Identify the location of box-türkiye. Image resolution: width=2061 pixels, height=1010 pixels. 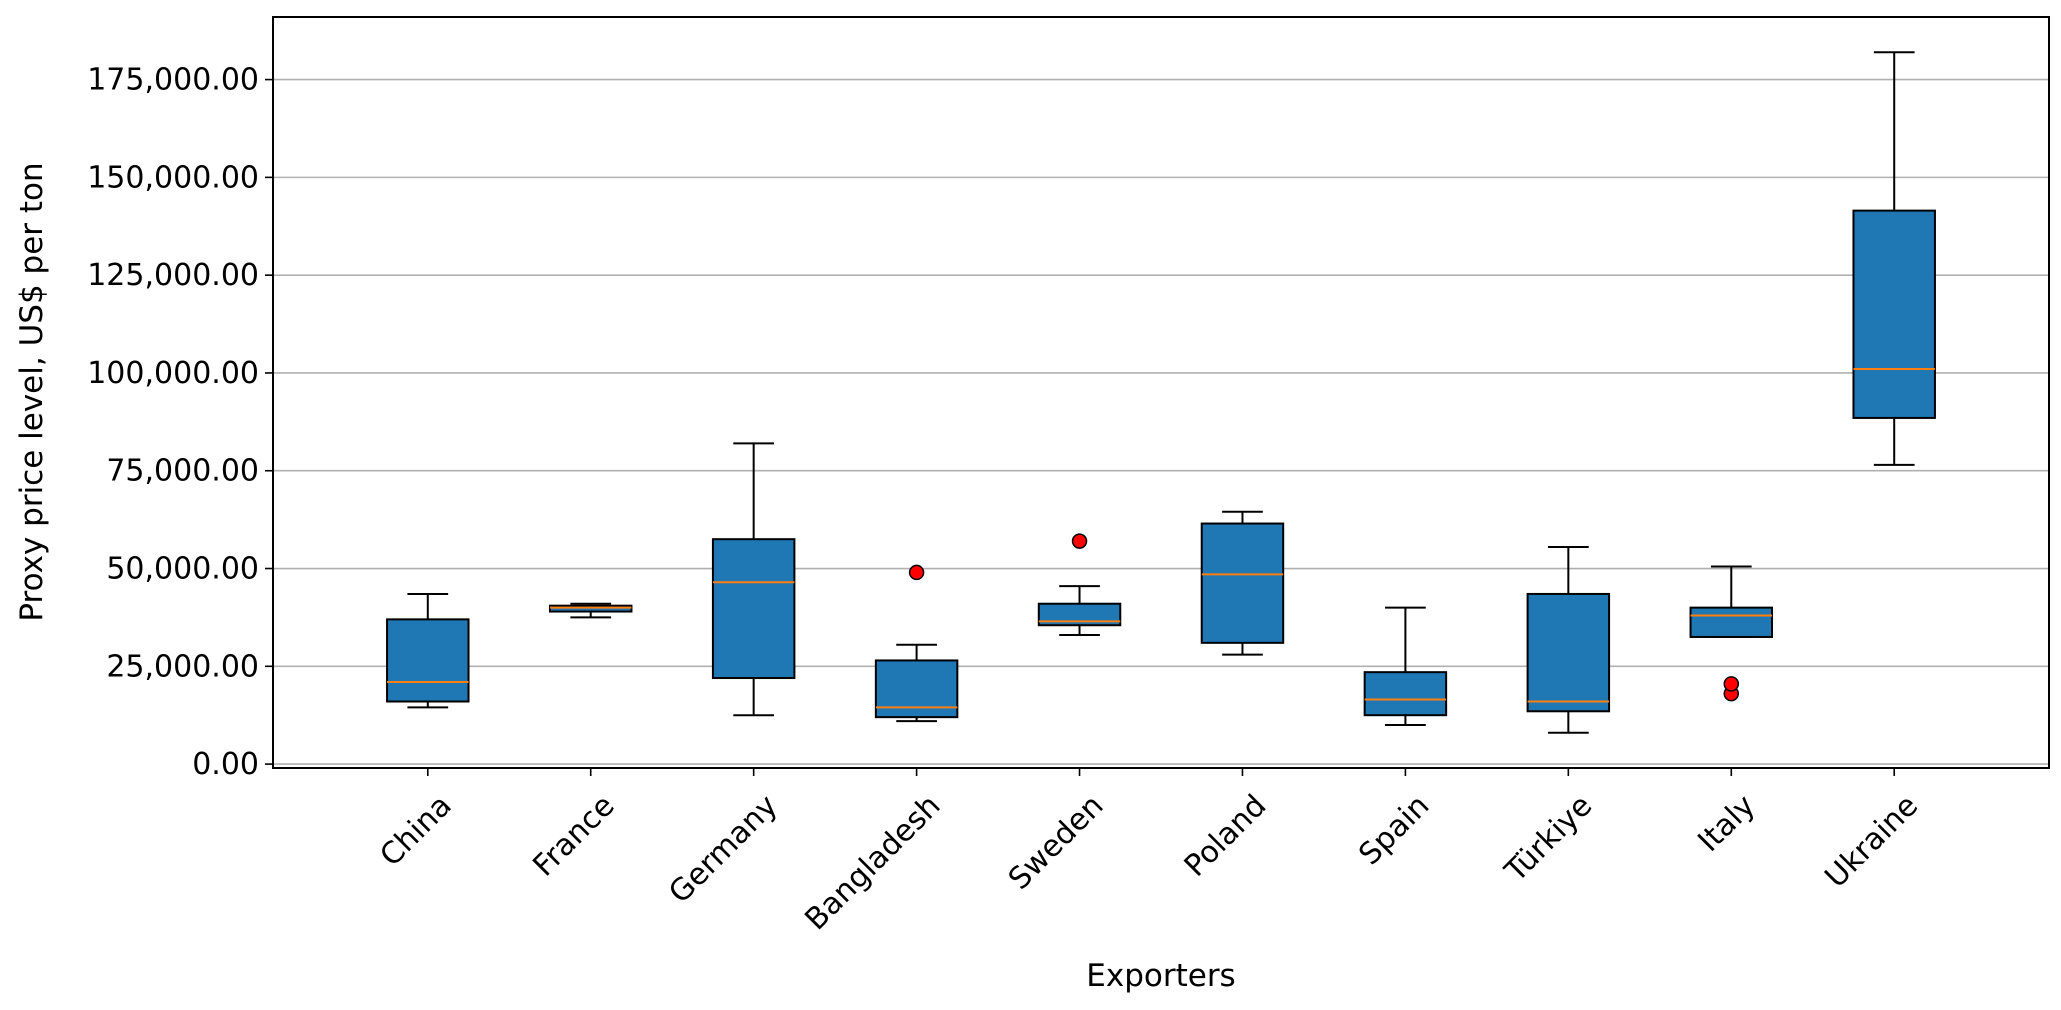
(1568, 640).